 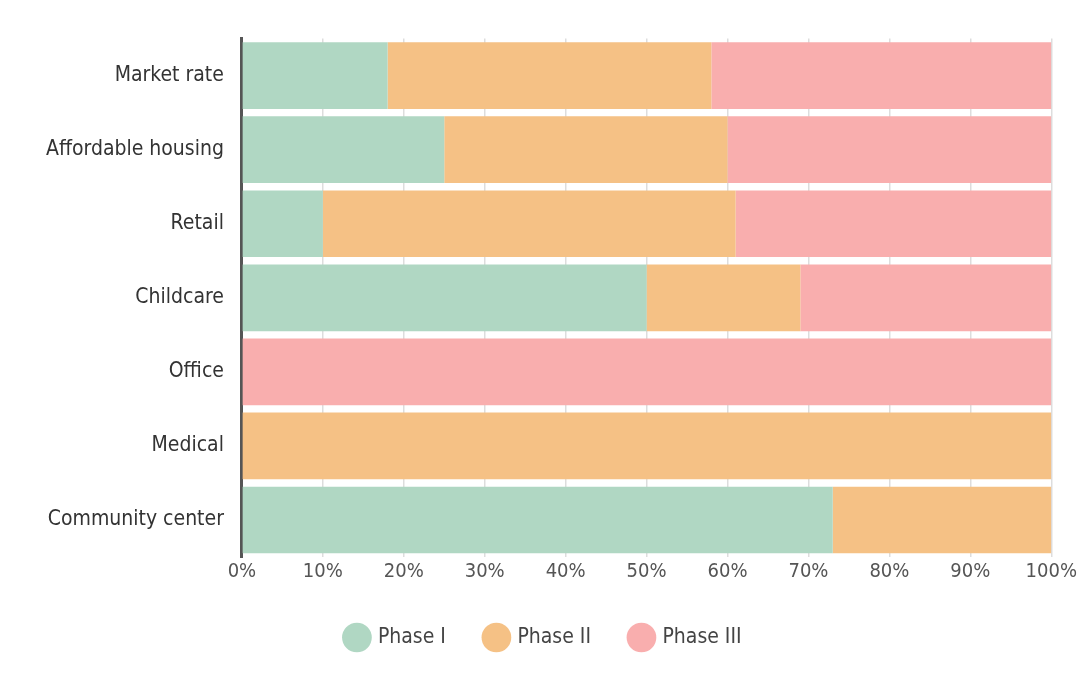 What do you see at coordinates (136, 518) in the screenshot?
I see `y-tick-label: Community center` at bounding box center [136, 518].